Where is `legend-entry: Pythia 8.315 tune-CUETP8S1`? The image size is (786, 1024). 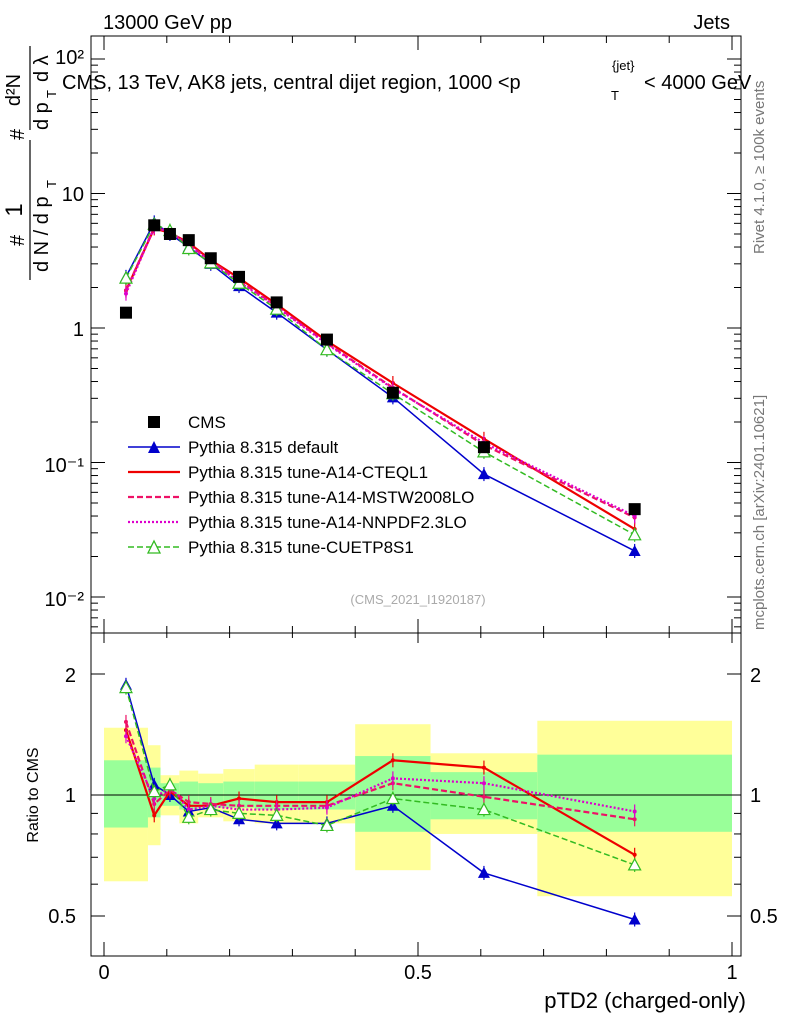 legend-entry: Pythia 8.315 tune-CUETP8S1 is located at coordinates (271, 547).